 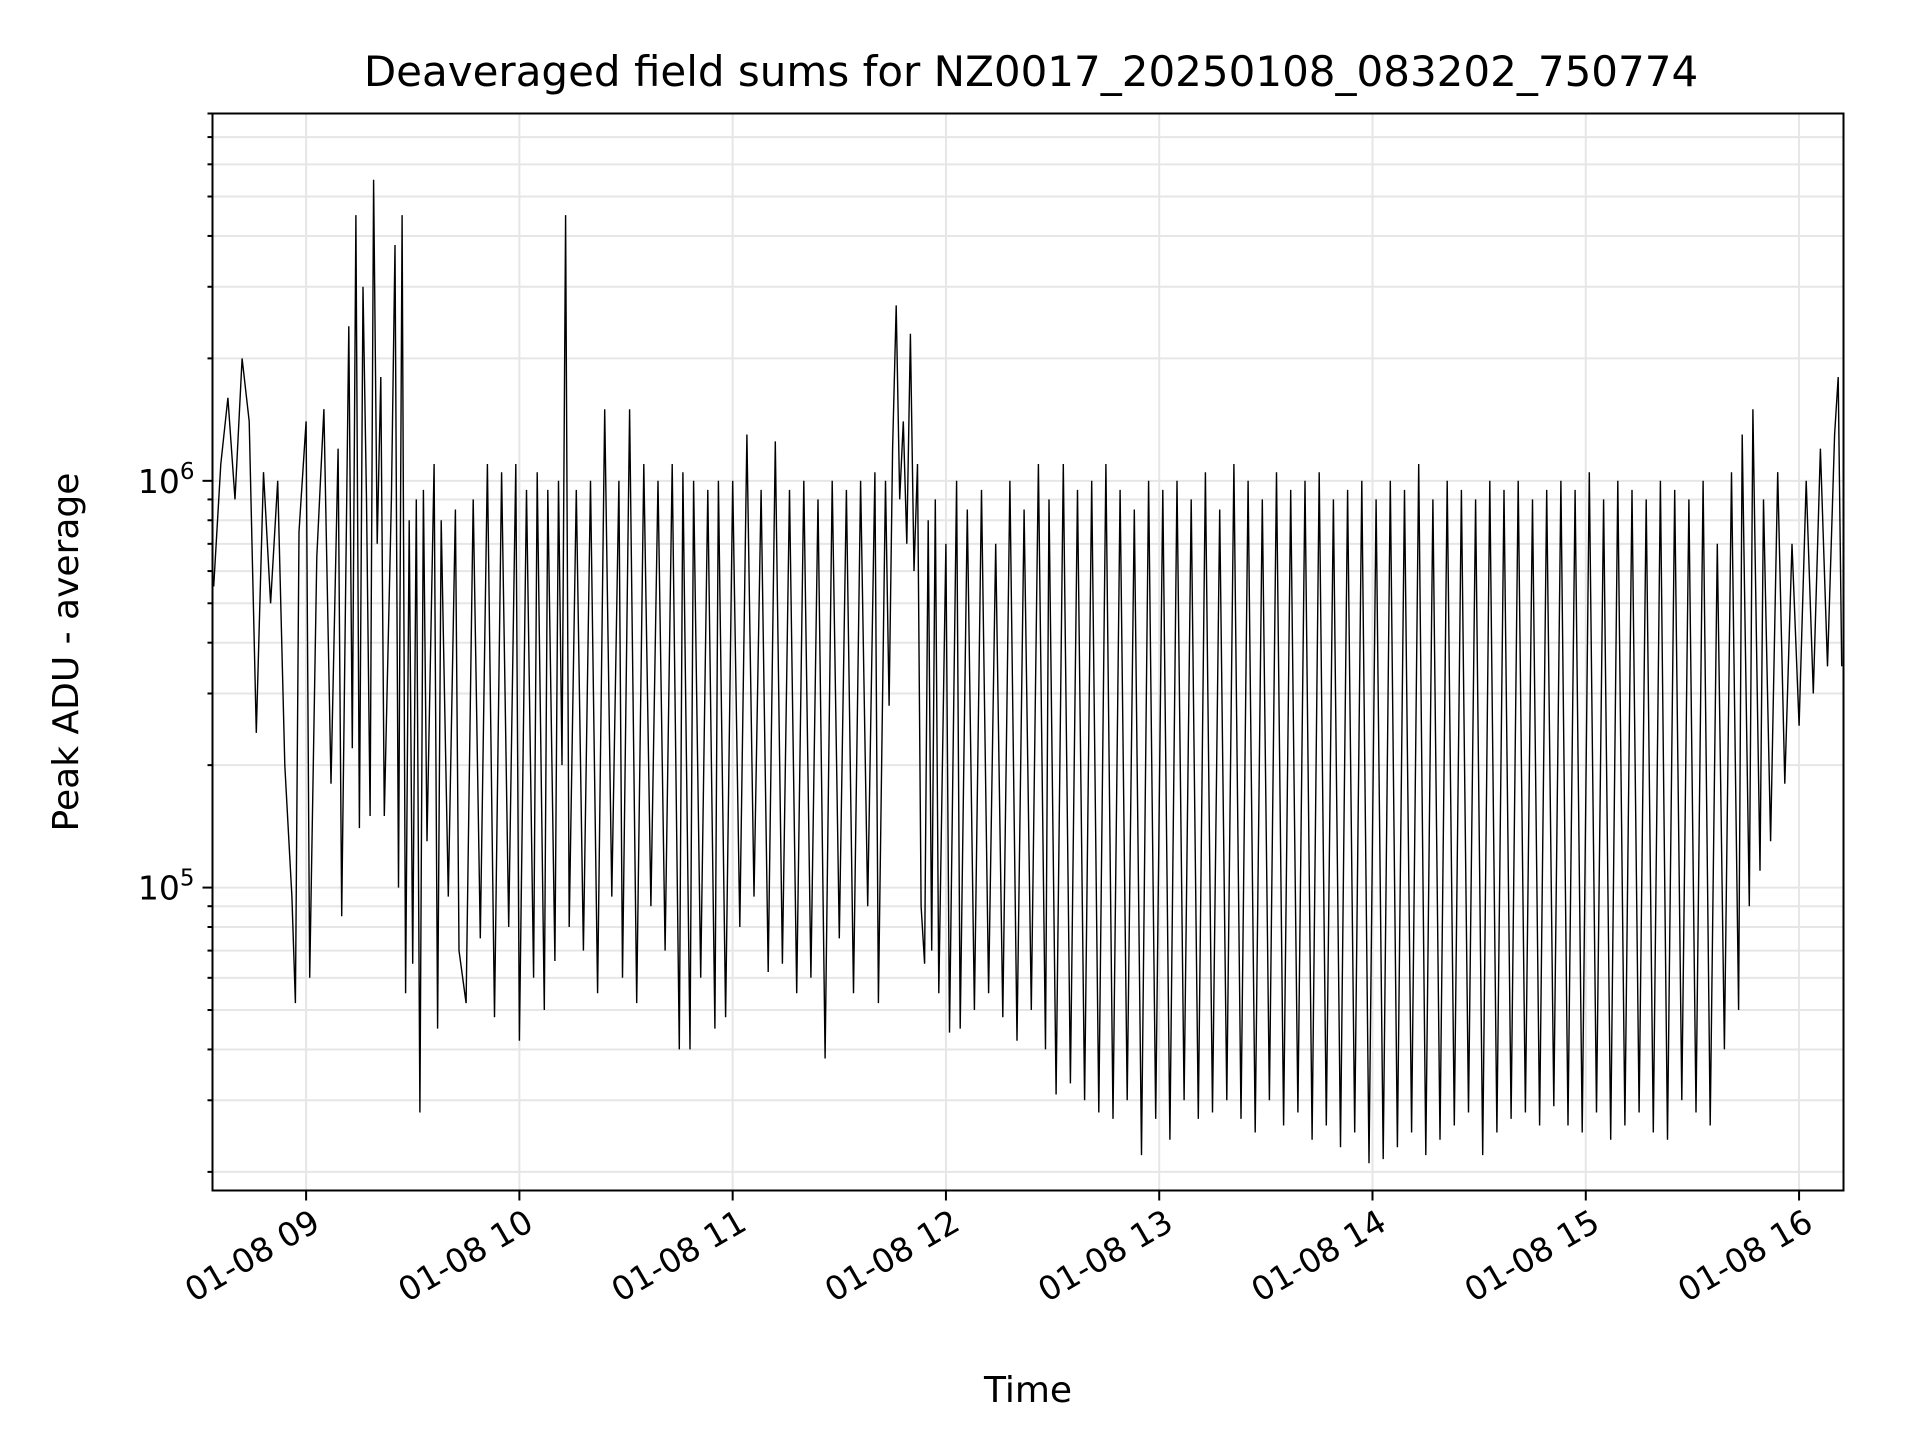 I want to click on x-axis-label: Time, so click(x=1027, y=1390).